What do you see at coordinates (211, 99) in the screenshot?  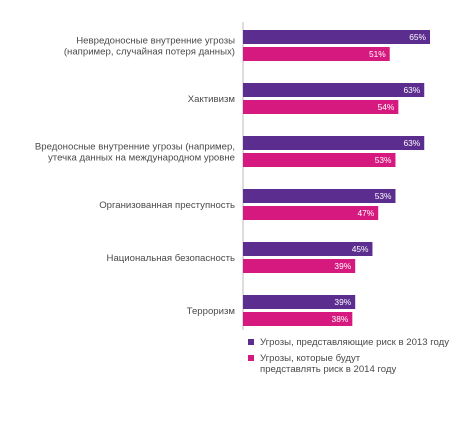 I see `category-label: Хактивизм` at bounding box center [211, 99].